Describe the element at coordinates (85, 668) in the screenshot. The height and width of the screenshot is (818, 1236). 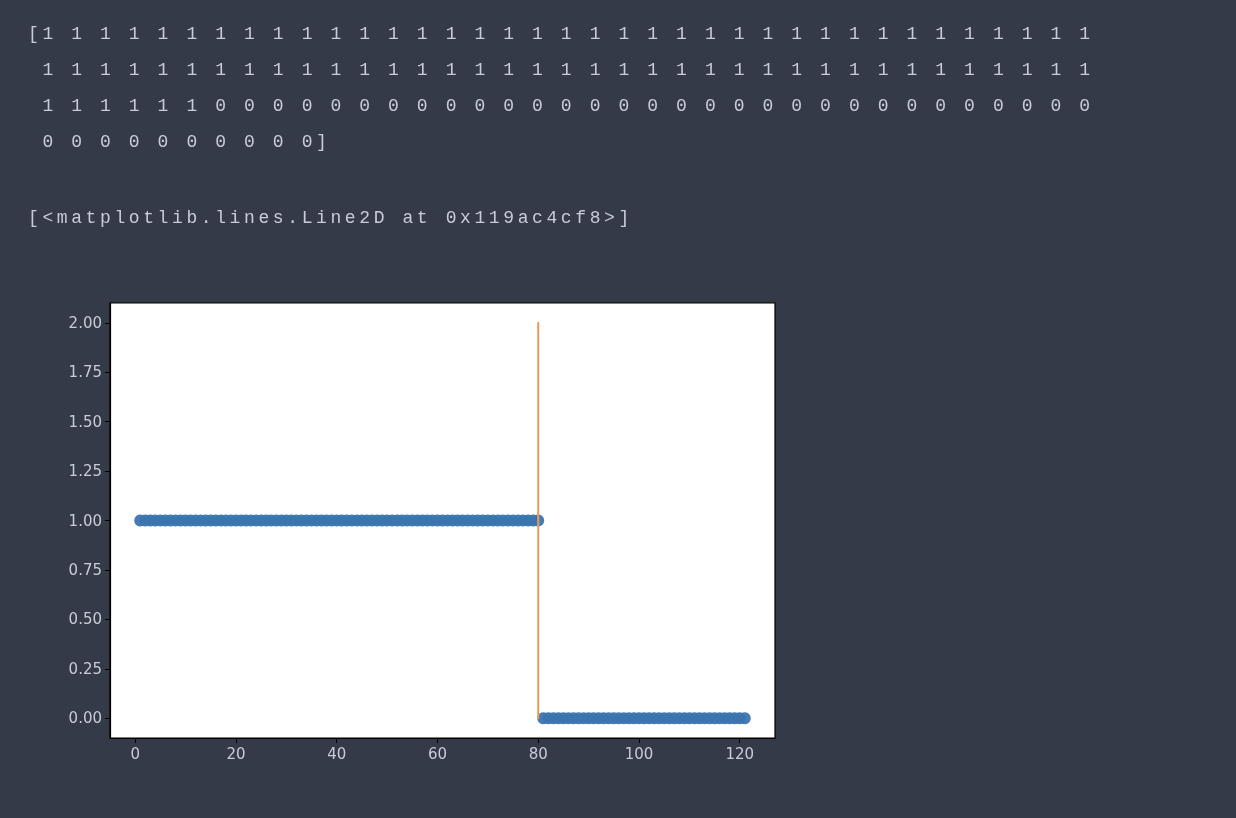
I see `y-tick-label: 0.25` at that location.